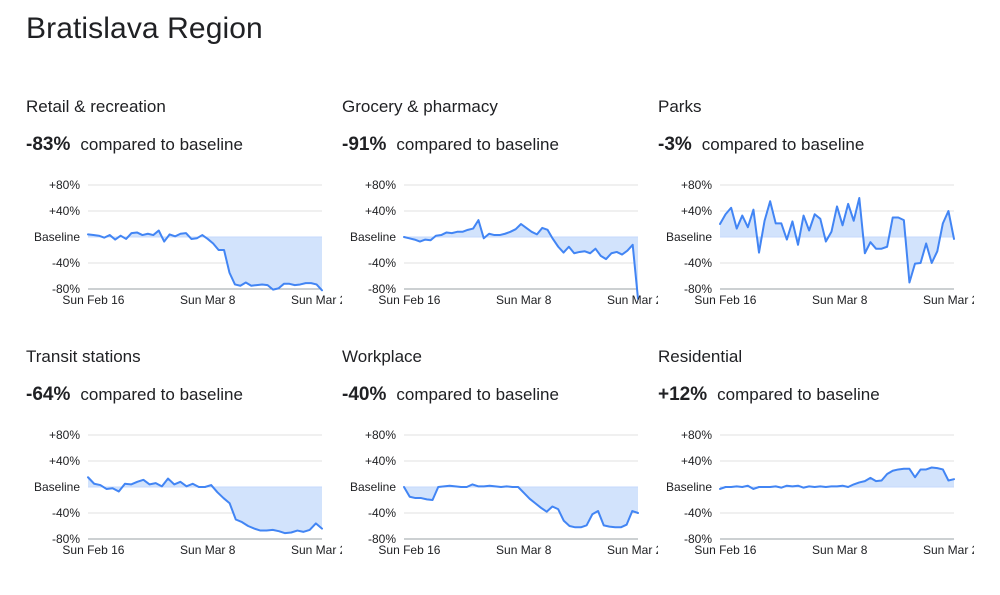  I want to click on headline: -40% compared to baseline, so click(450, 395).